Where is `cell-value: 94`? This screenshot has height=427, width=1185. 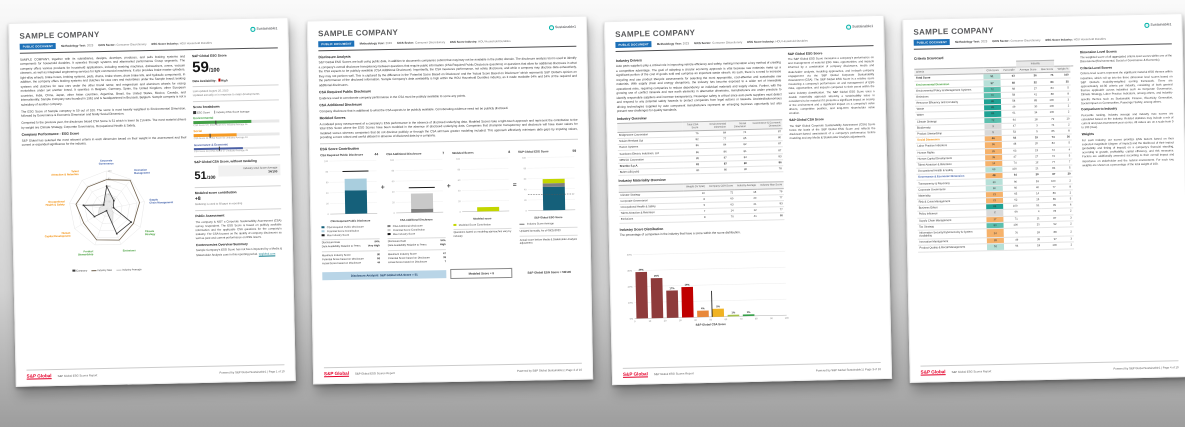
cell-value: 94 is located at coordinates (1011, 246).